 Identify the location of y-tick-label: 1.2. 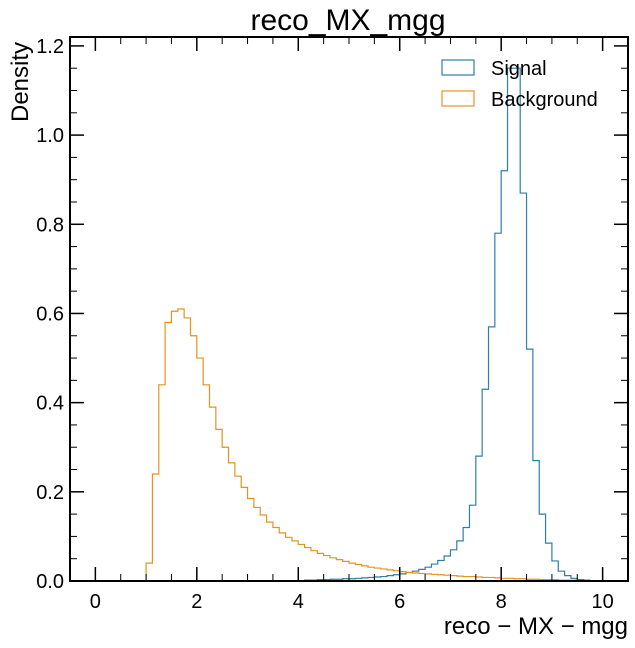
(50, 47).